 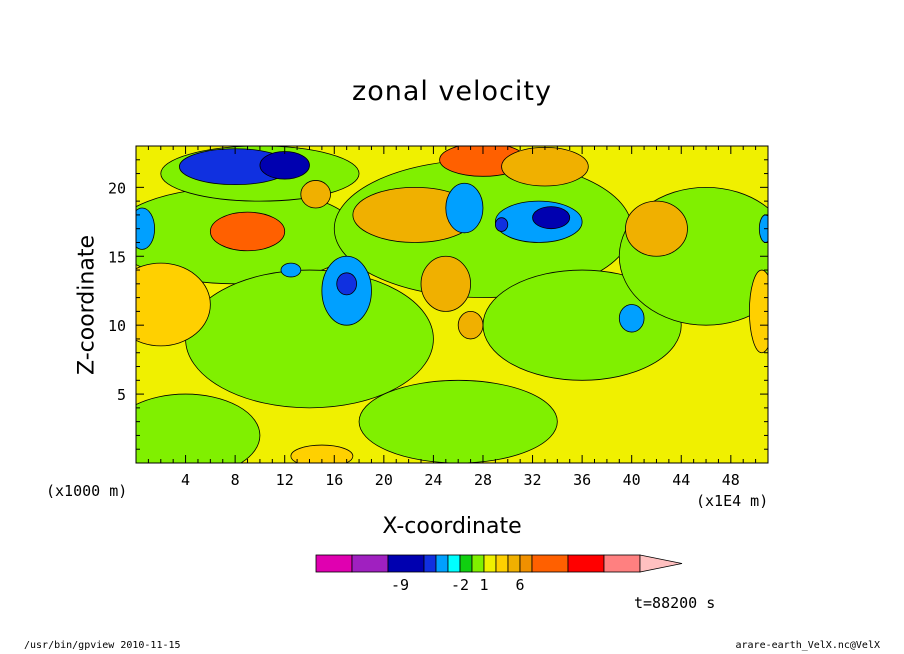 I want to click on x-tick-label: 24, so click(x=433, y=480).